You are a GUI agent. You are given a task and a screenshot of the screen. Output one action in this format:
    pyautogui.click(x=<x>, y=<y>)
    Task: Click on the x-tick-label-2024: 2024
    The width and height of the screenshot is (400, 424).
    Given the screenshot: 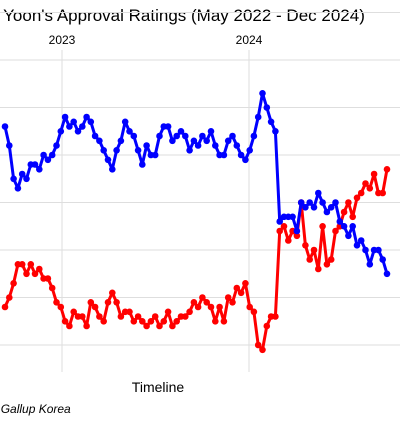 What is the action you would take?
    pyautogui.click(x=249, y=40)
    